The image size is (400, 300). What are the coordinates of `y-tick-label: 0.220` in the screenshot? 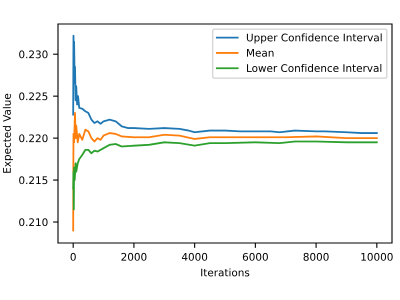 It's located at (33, 138).